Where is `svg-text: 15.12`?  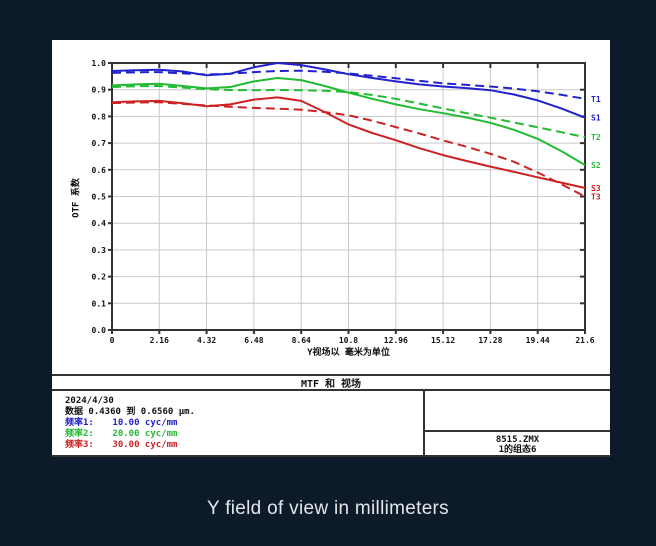
svg-text: 15.12 is located at coordinates (443, 340).